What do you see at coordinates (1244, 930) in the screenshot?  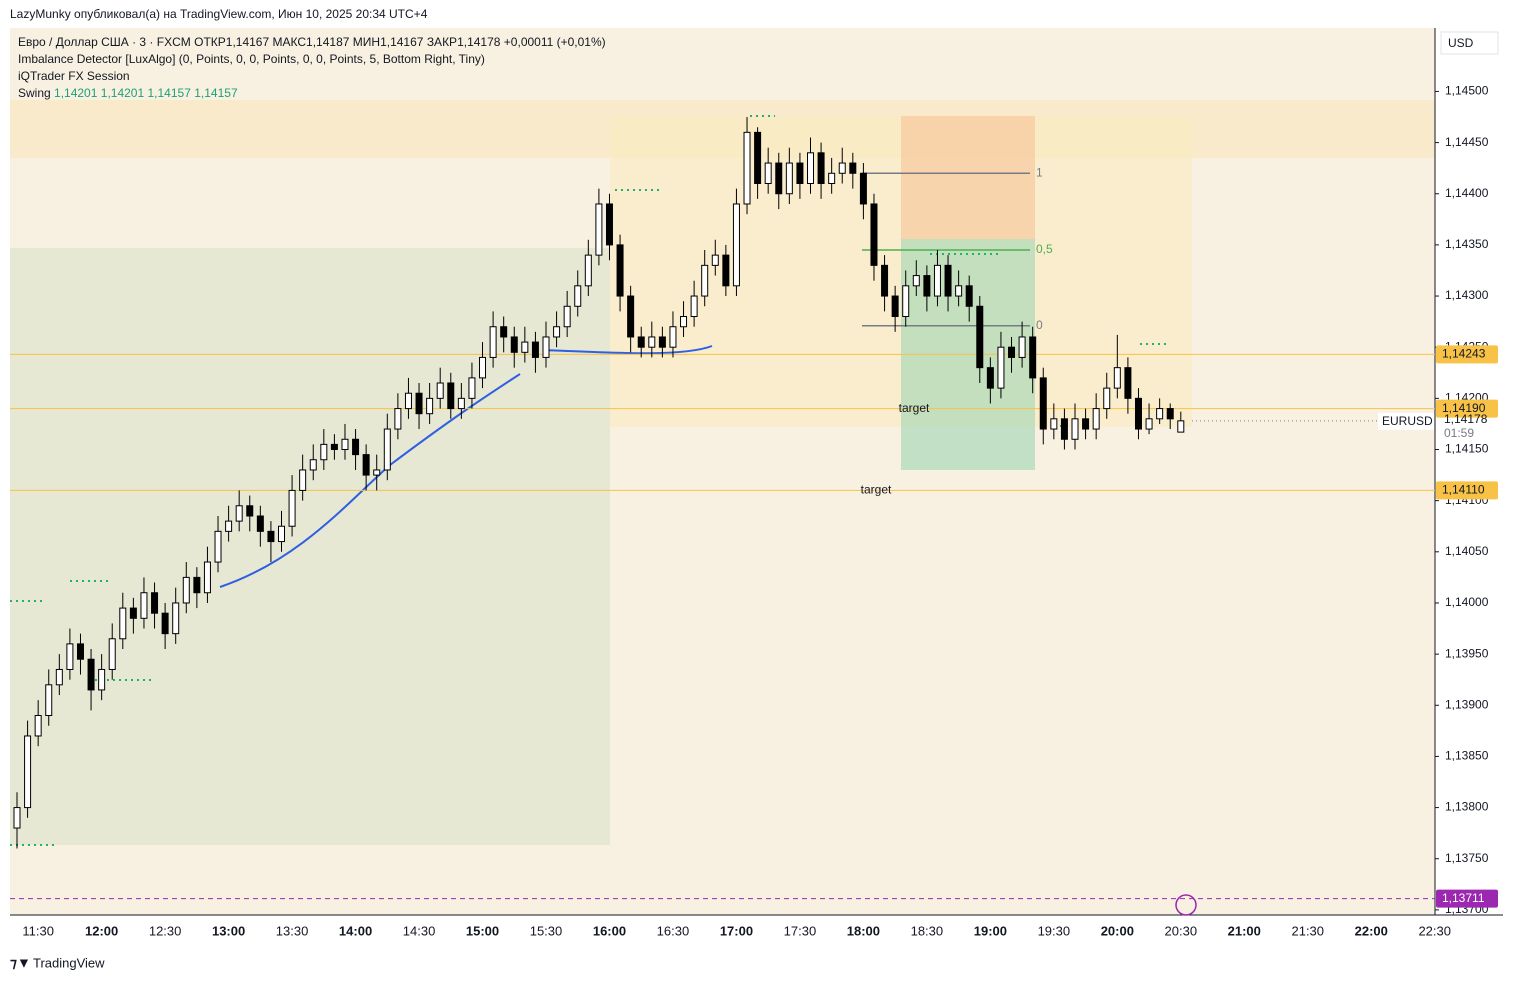 I see `x-tick-label: 21:00` at bounding box center [1244, 930].